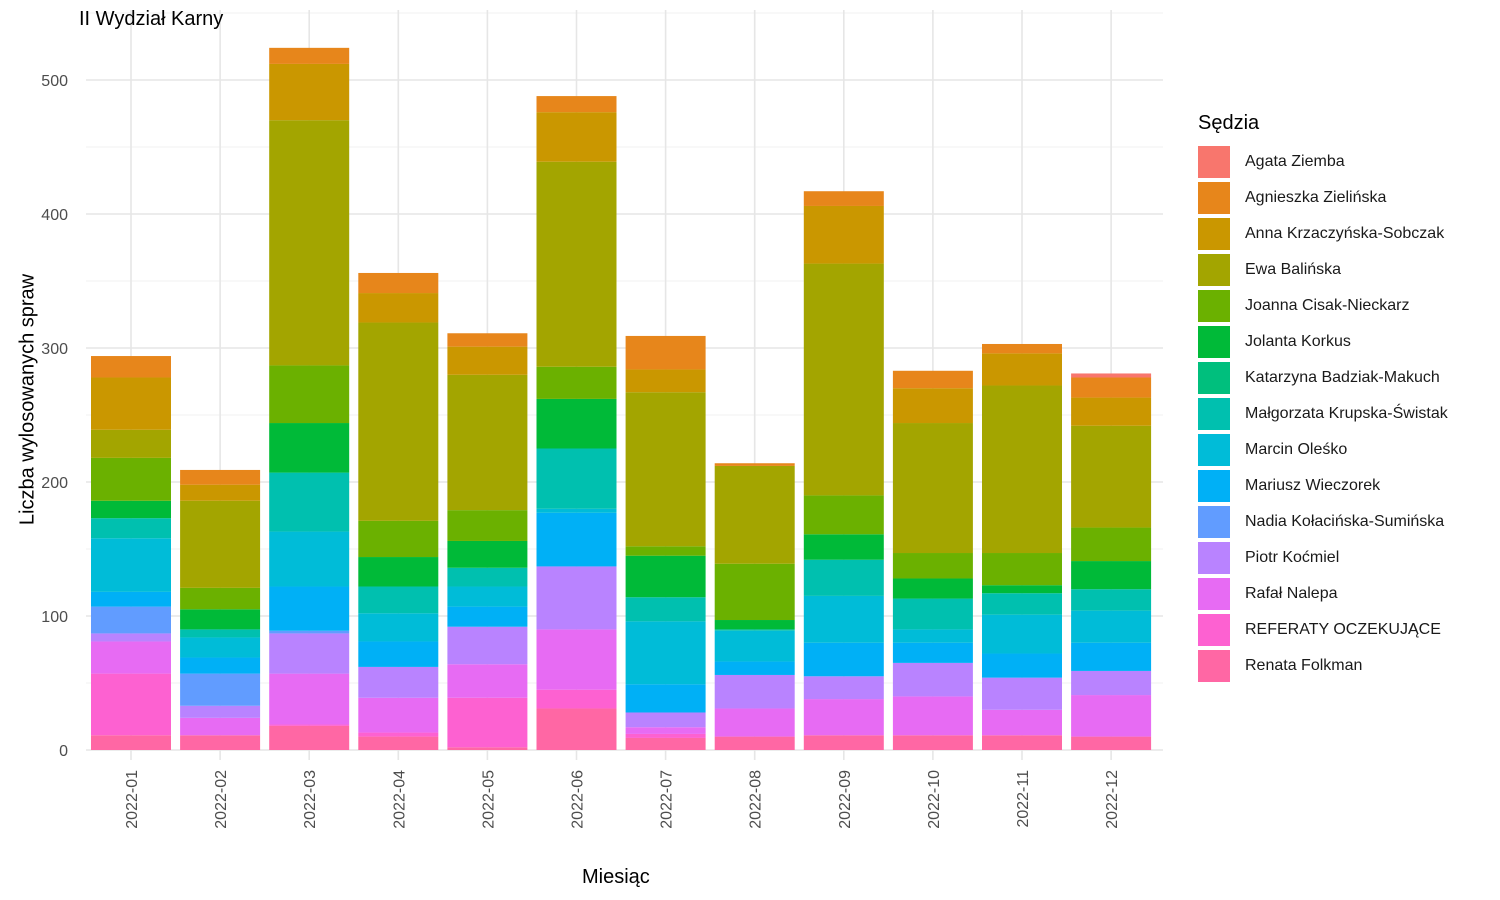 Image resolution: width=1500 pixels, height=900 pixels. What do you see at coordinates (1023, 799) in the screenshot?
I see `x-tick-label: 2022-11` at bounding box center [1023, 799].